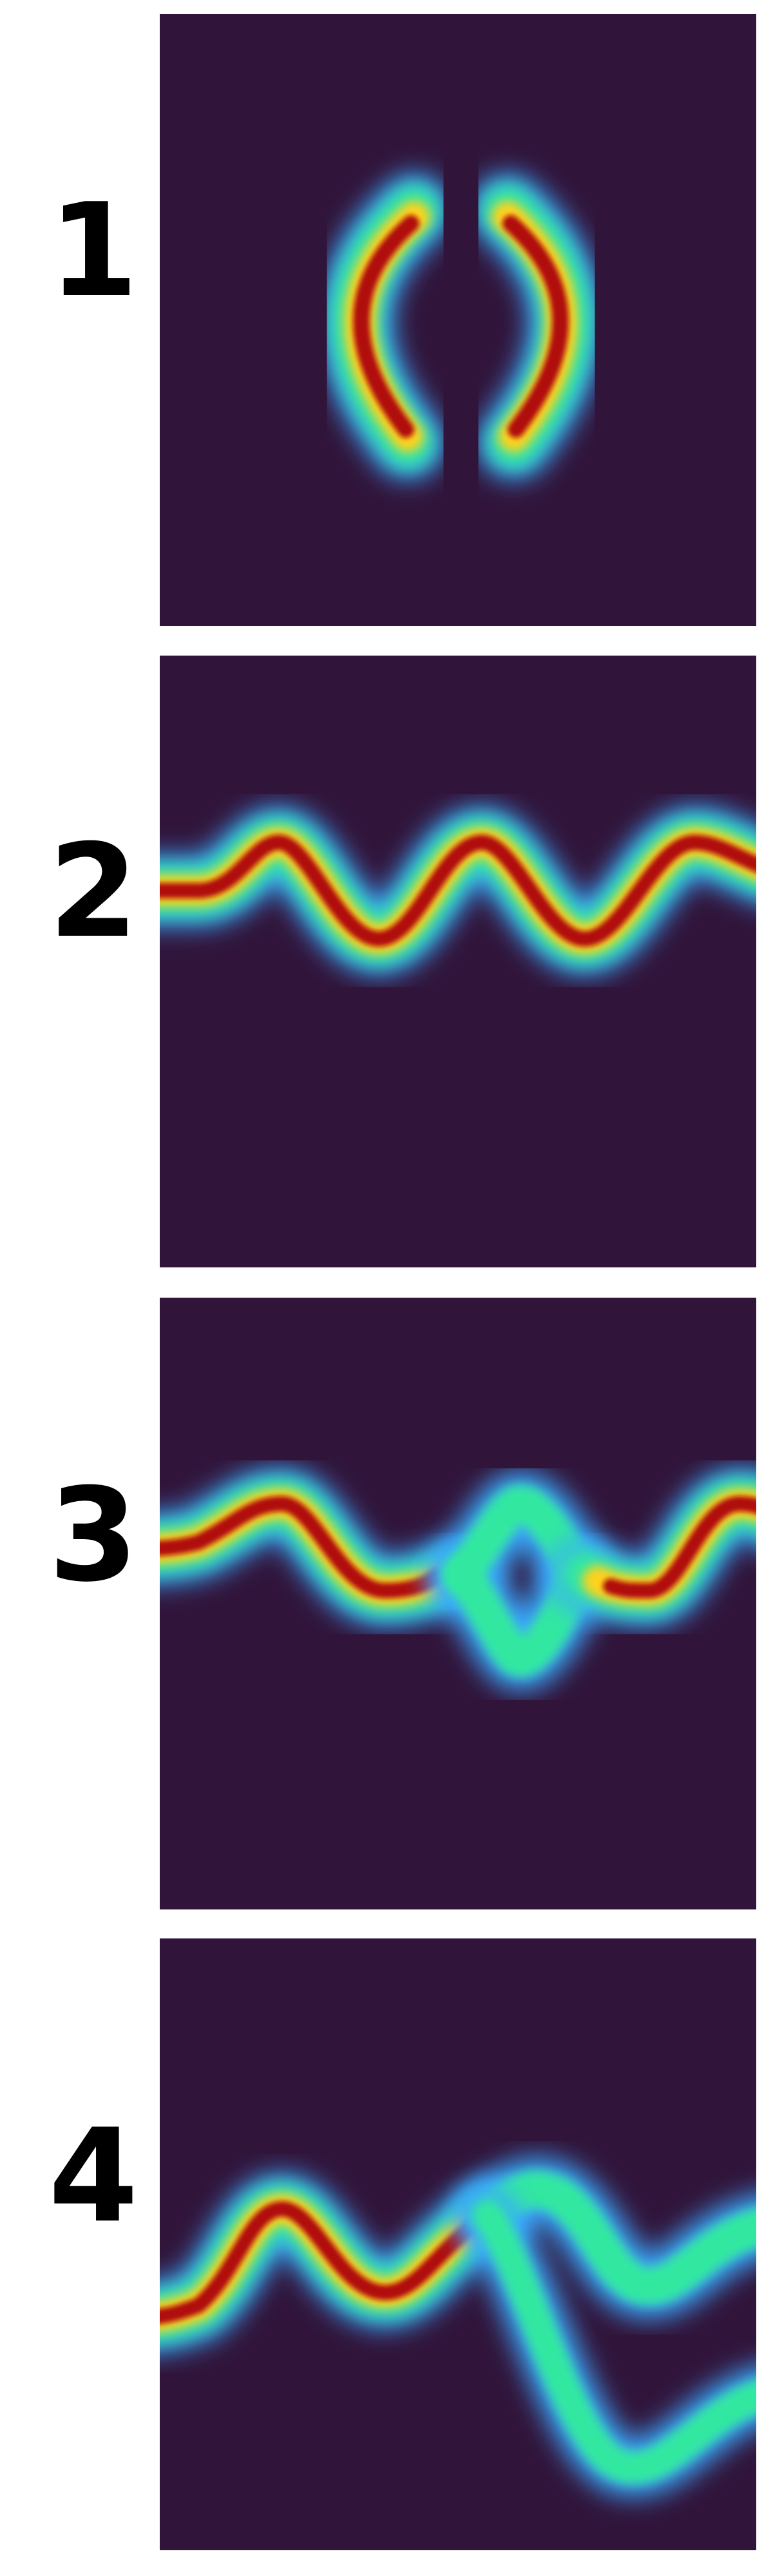 The image size is (773, 2576). I want to click on panel-label-2: 2, so click(93, 892).